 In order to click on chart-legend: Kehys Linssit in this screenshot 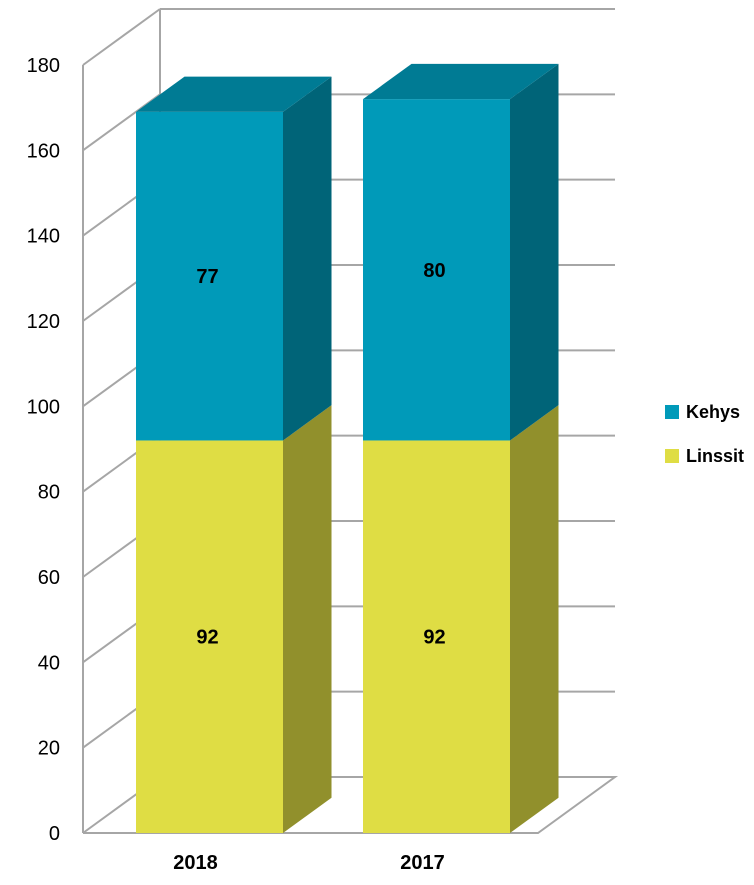, I will do `click(704, 434)`.